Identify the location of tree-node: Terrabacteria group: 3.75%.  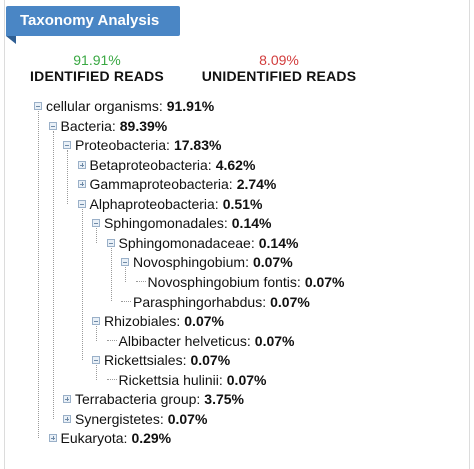
(153, 399).